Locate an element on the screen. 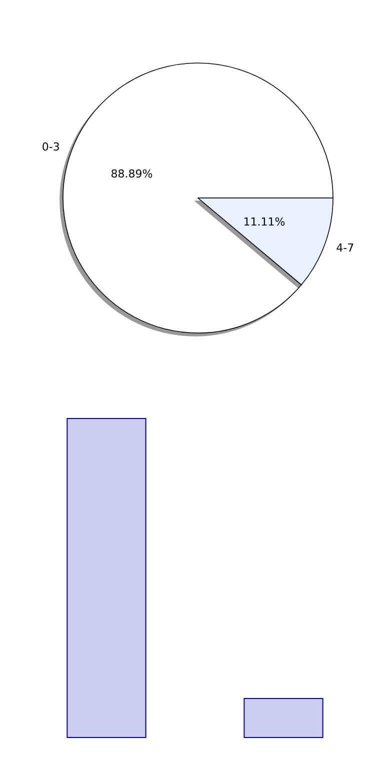 The height and width of the screenshot is (780, 390). slice-label: 4-7 is located at coordinates (345, 247).